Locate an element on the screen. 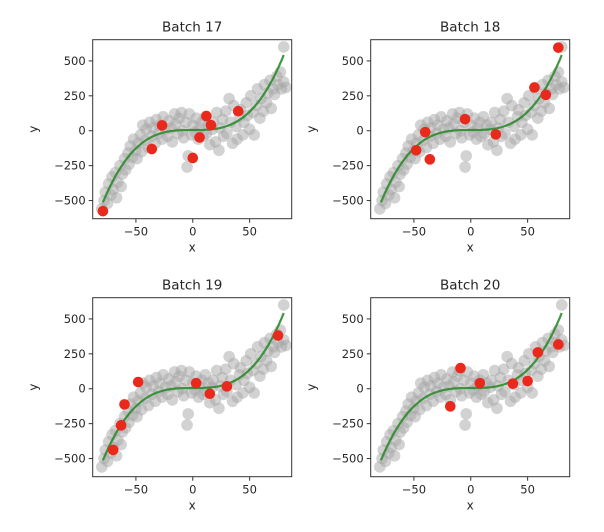 This screenshot has height=532, width=604. fit-curve is located at coordinates (193, 386).